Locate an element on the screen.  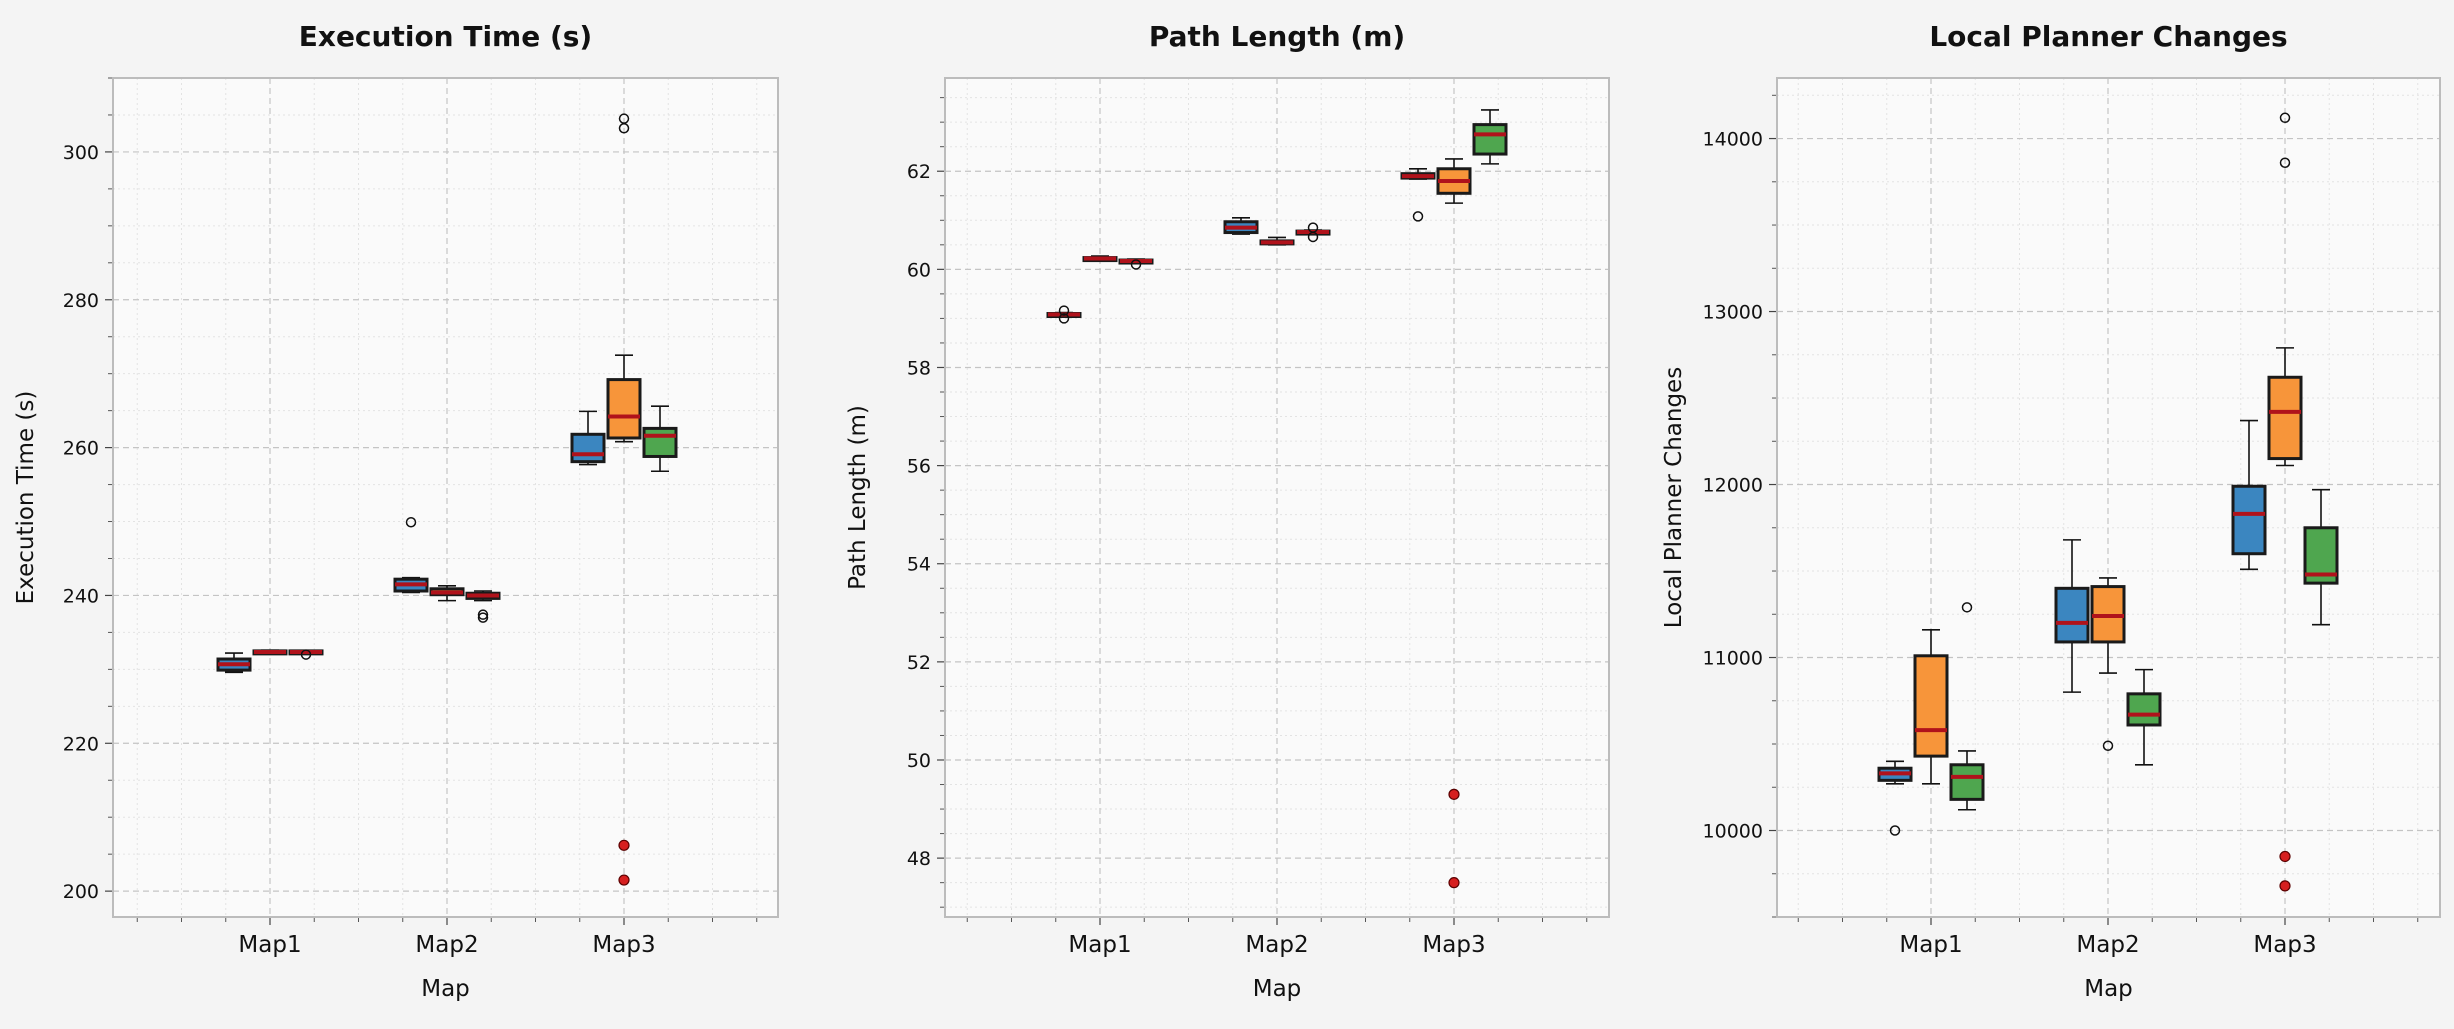
y-tick-label: 260 is located at coordinates (81, 449).